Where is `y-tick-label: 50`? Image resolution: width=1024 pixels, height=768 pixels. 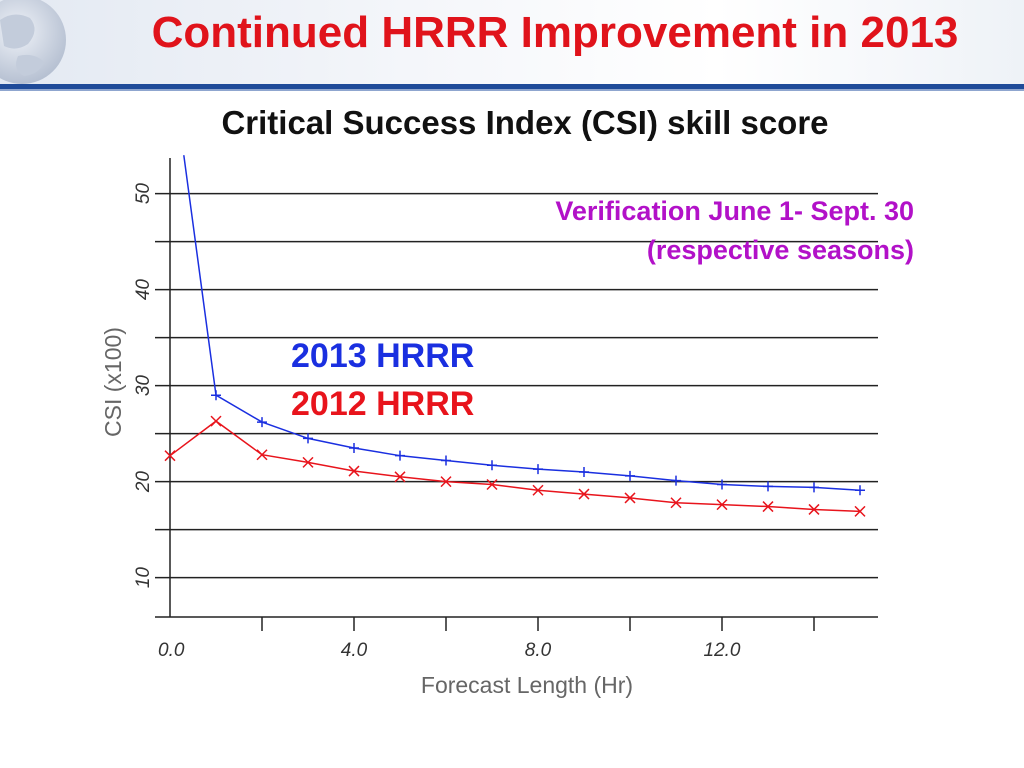
y-tick-label: 50 is located at coordinates (143, 194).